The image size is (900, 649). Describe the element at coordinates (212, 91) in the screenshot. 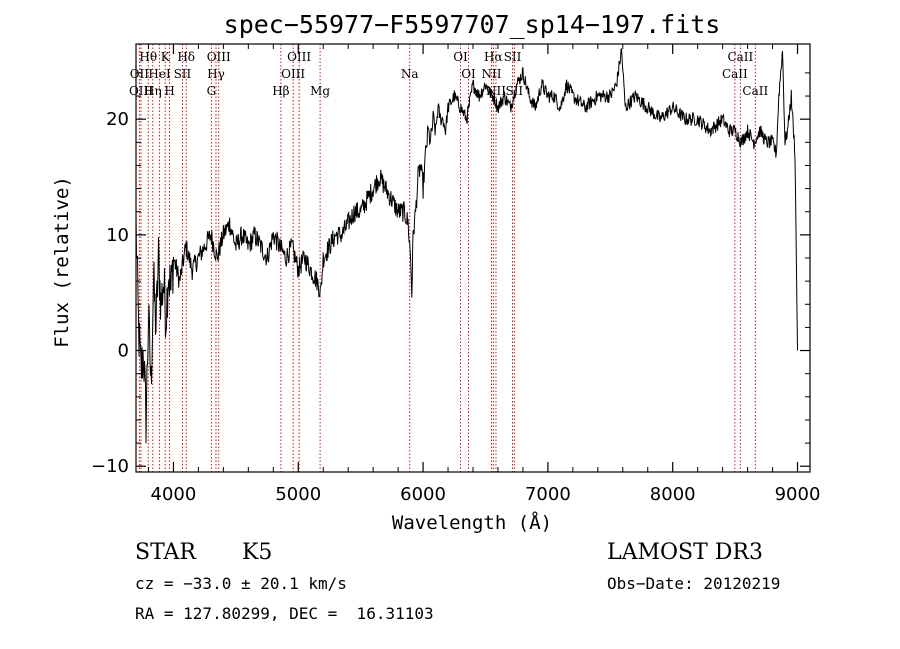

I see `line-label-11: G` at that location.